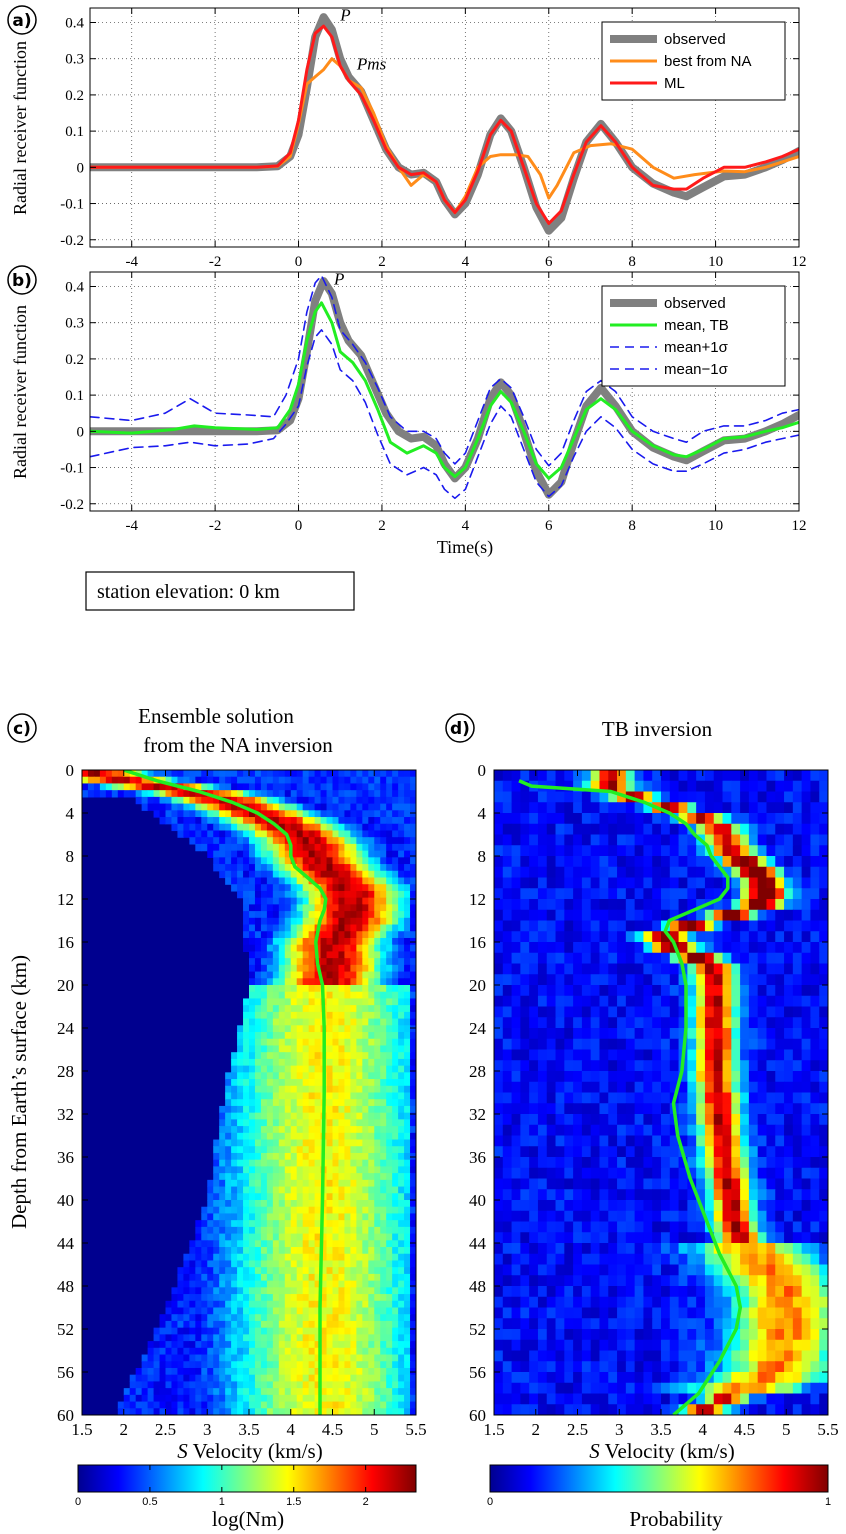  I want to click on x-tick-label: -2, so click(215, 262).